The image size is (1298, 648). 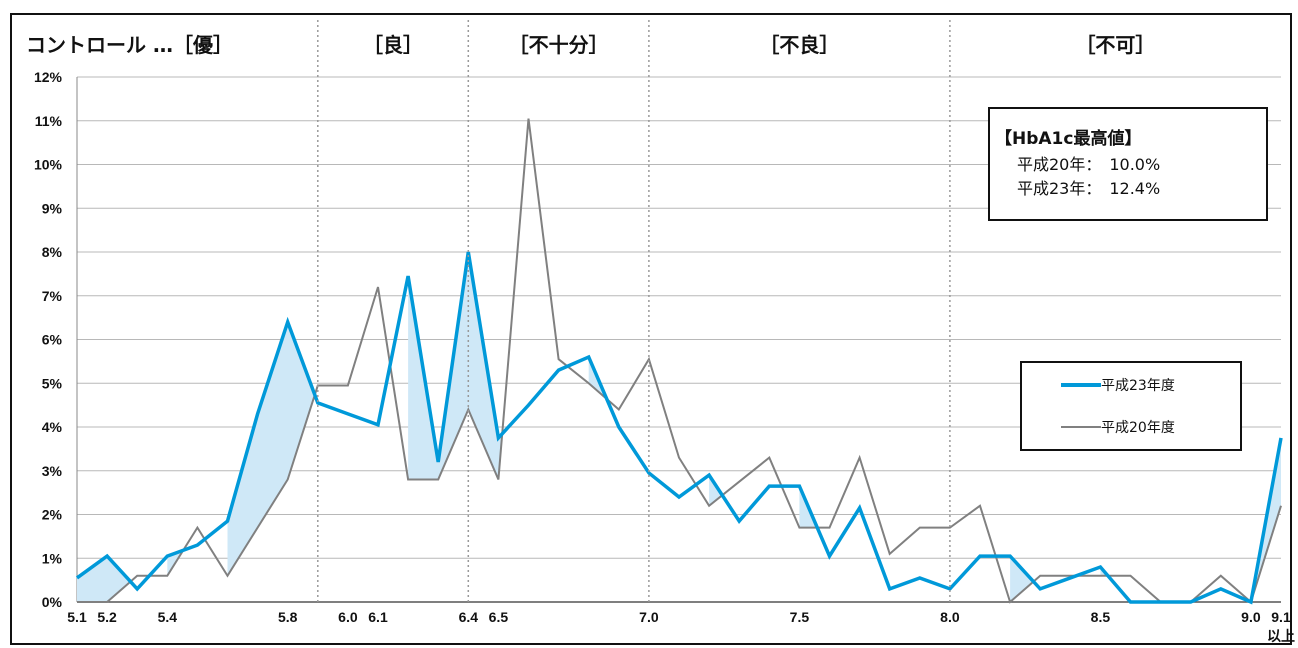 I want to click on legend-label: 平成23年度, so click(x=1138, y=386).